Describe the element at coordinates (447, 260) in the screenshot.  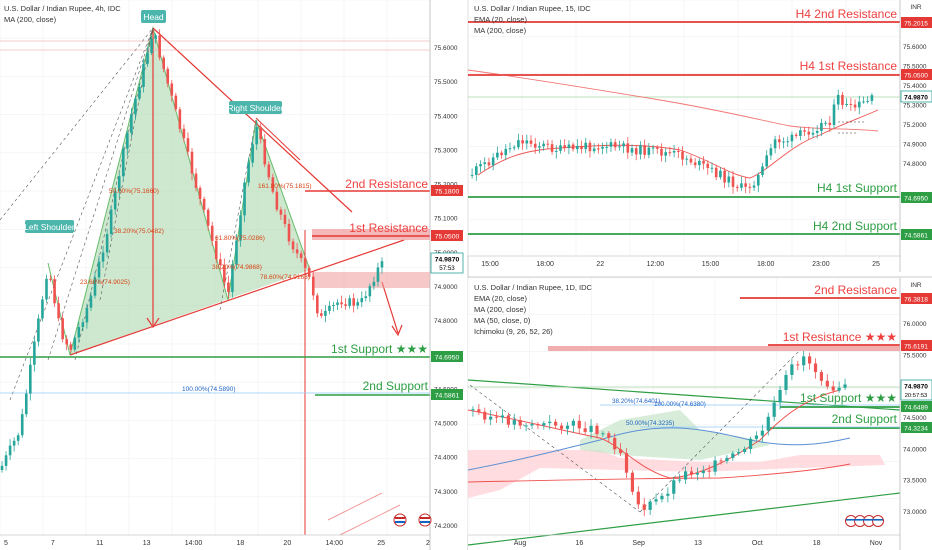
I see `left-last-badge: 74.9870` at that location.